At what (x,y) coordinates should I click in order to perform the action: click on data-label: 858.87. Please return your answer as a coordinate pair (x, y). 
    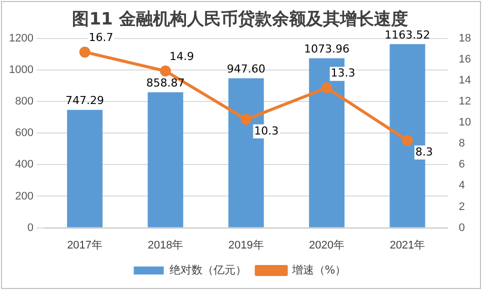
    Looking at the image, I should click on (165, 83).